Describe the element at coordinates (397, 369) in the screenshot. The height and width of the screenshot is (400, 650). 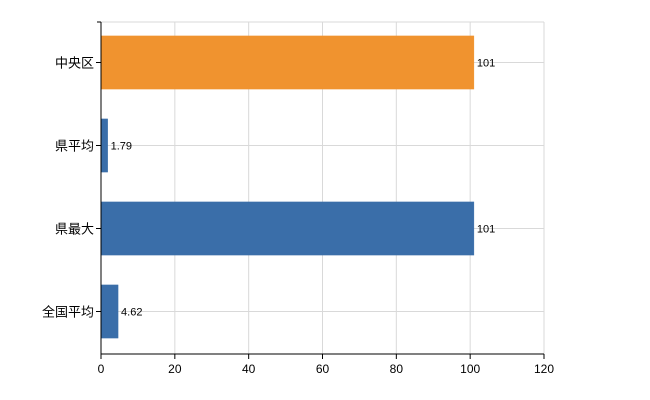
I see `x-tick-label: 80` at that location.